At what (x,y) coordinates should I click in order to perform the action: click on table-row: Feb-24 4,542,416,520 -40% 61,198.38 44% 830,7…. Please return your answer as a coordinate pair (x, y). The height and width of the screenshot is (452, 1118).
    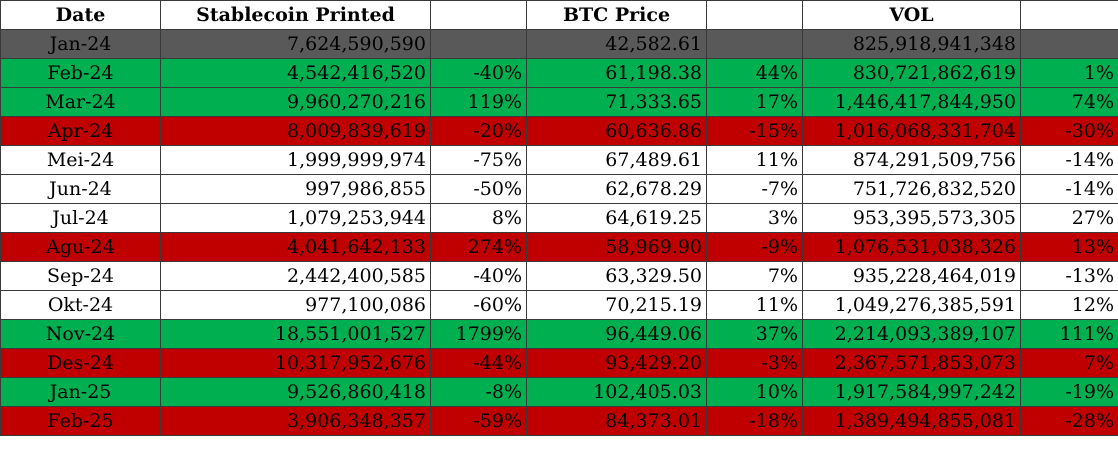
    Looking at the image, I should click on (559, 73).